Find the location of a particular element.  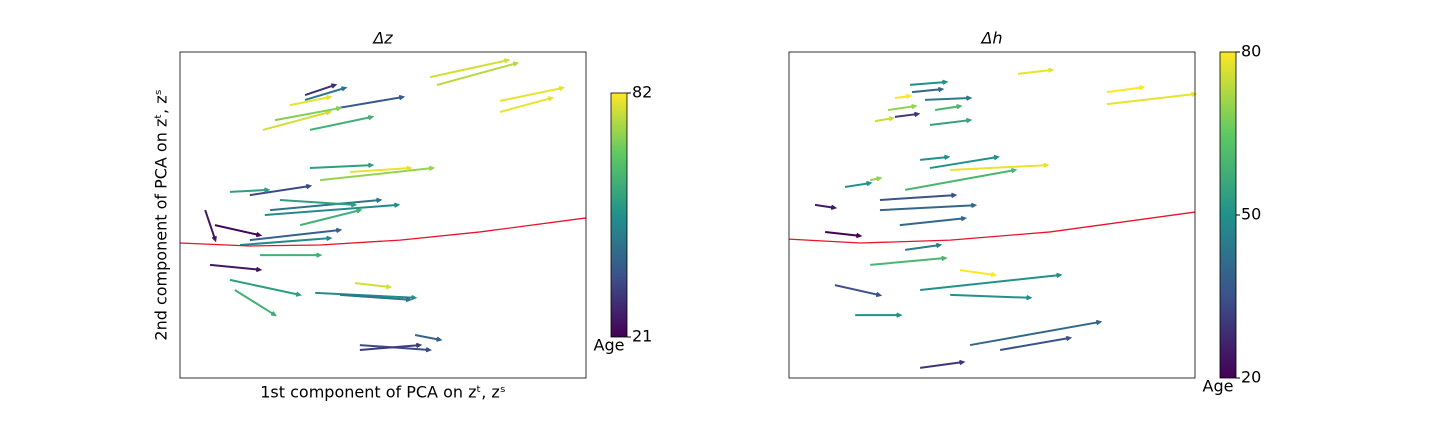

colorbar-tick-label: 21 is located at coordinates (642, 336).